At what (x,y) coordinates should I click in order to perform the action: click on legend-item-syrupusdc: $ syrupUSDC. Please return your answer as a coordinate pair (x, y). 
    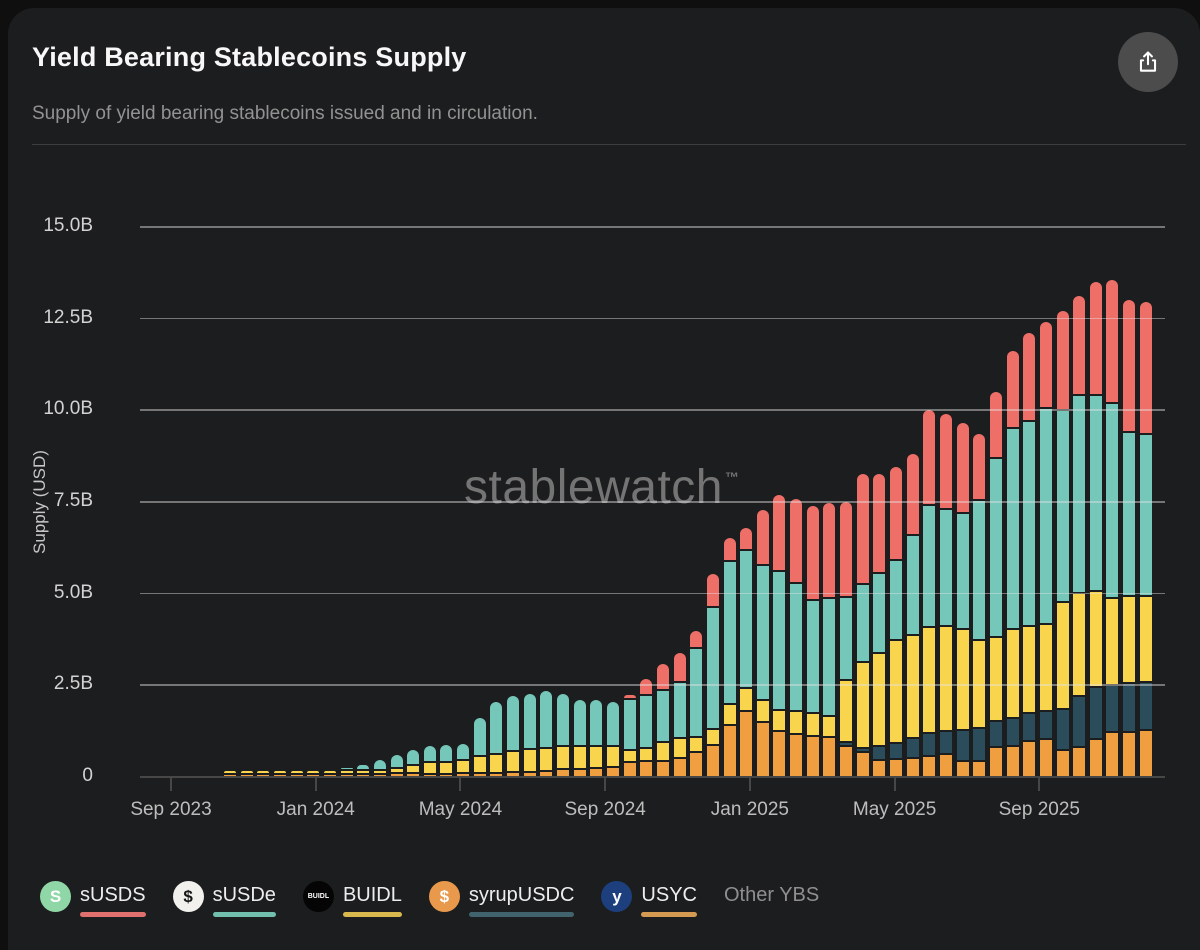
    Looking at the image, I should click on (501, 898).